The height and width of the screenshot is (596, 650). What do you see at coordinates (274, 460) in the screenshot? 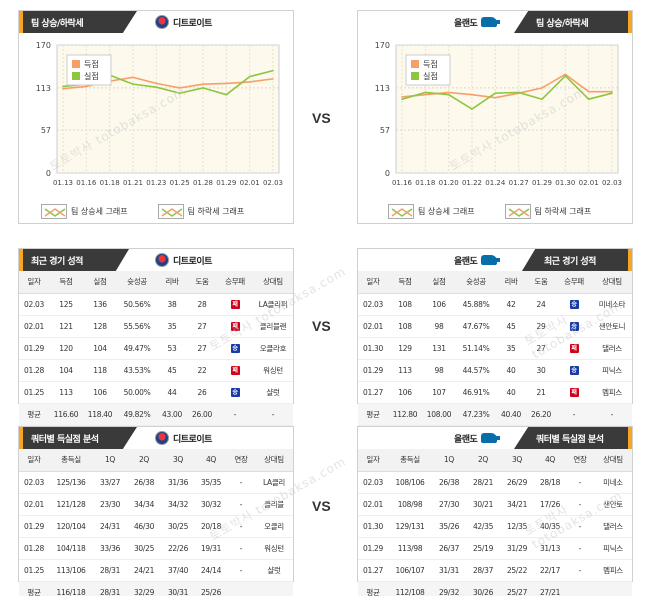
I see `column-header: 상대팀` at bounding box center [274, 460].